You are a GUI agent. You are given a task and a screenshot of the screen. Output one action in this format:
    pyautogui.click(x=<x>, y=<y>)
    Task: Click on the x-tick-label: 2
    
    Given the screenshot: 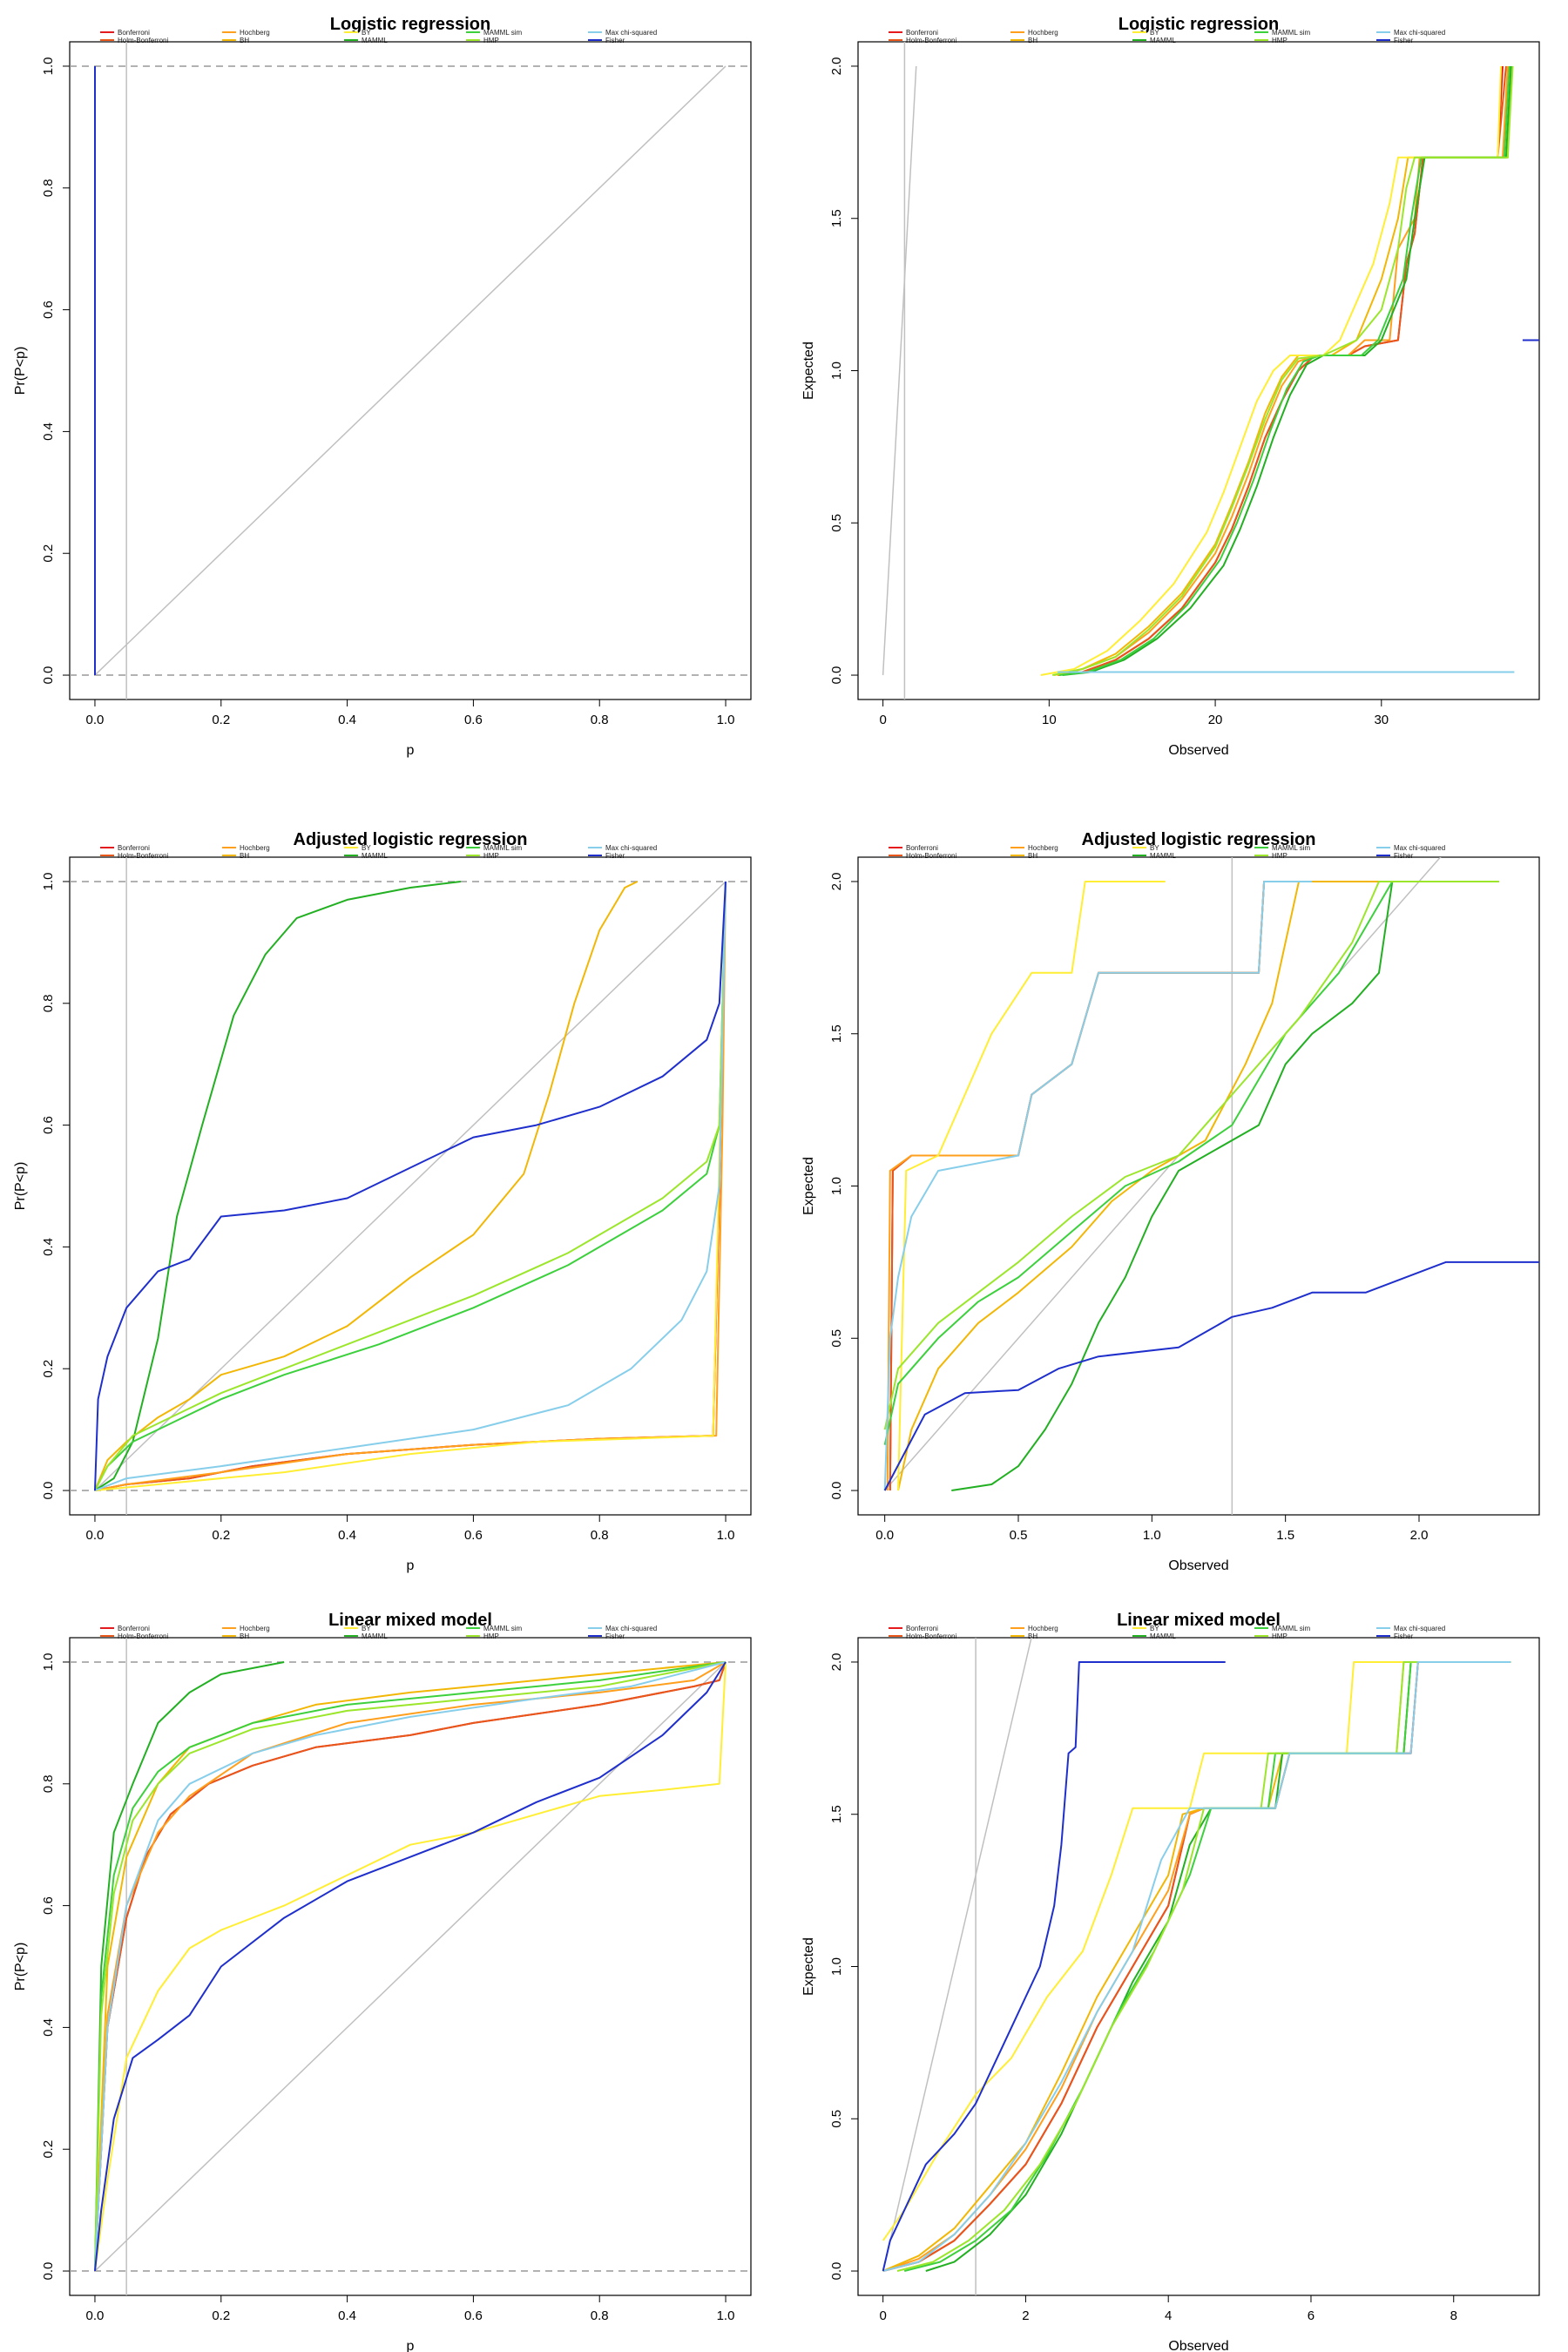 What is the action you would take?
    pyautogui.click(x=1025, y=2315)
    